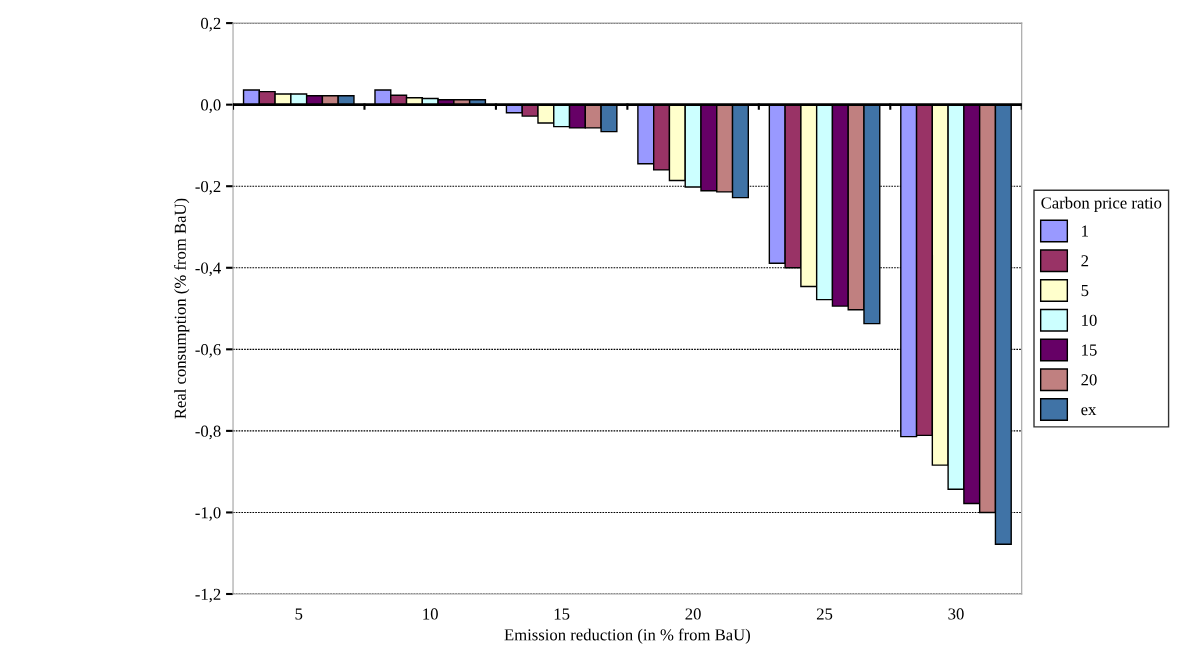 This screenshot has height=660, width=1195. Describe the element at coordinates (208, 269) in the screenshot. I see `y-tick-label: -0,4` at that location.